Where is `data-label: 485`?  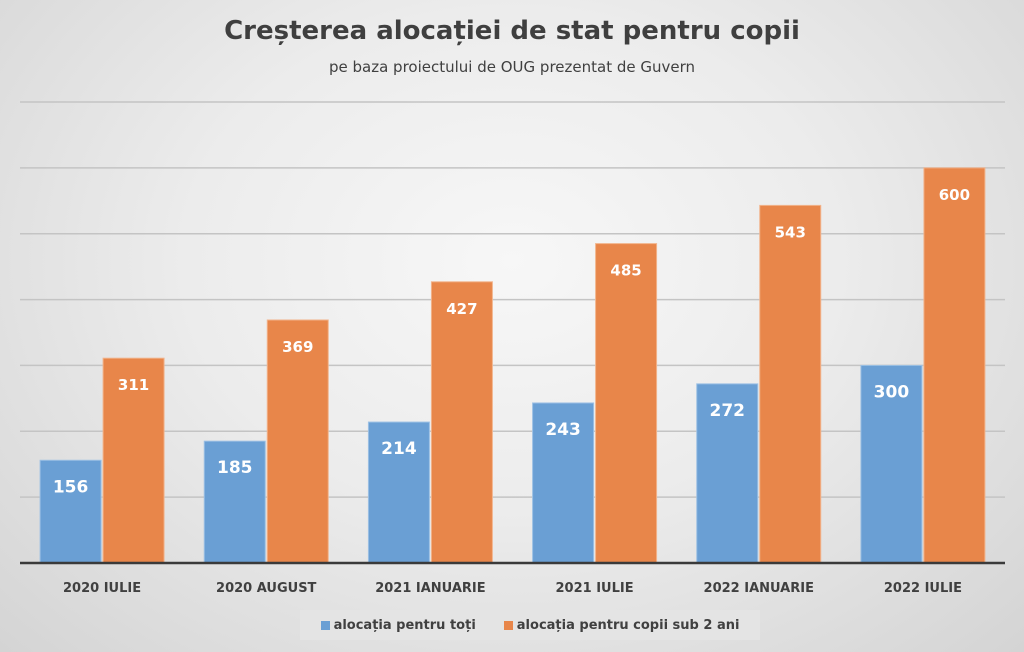 data-label: 485 is located at coordinates (625, 271).